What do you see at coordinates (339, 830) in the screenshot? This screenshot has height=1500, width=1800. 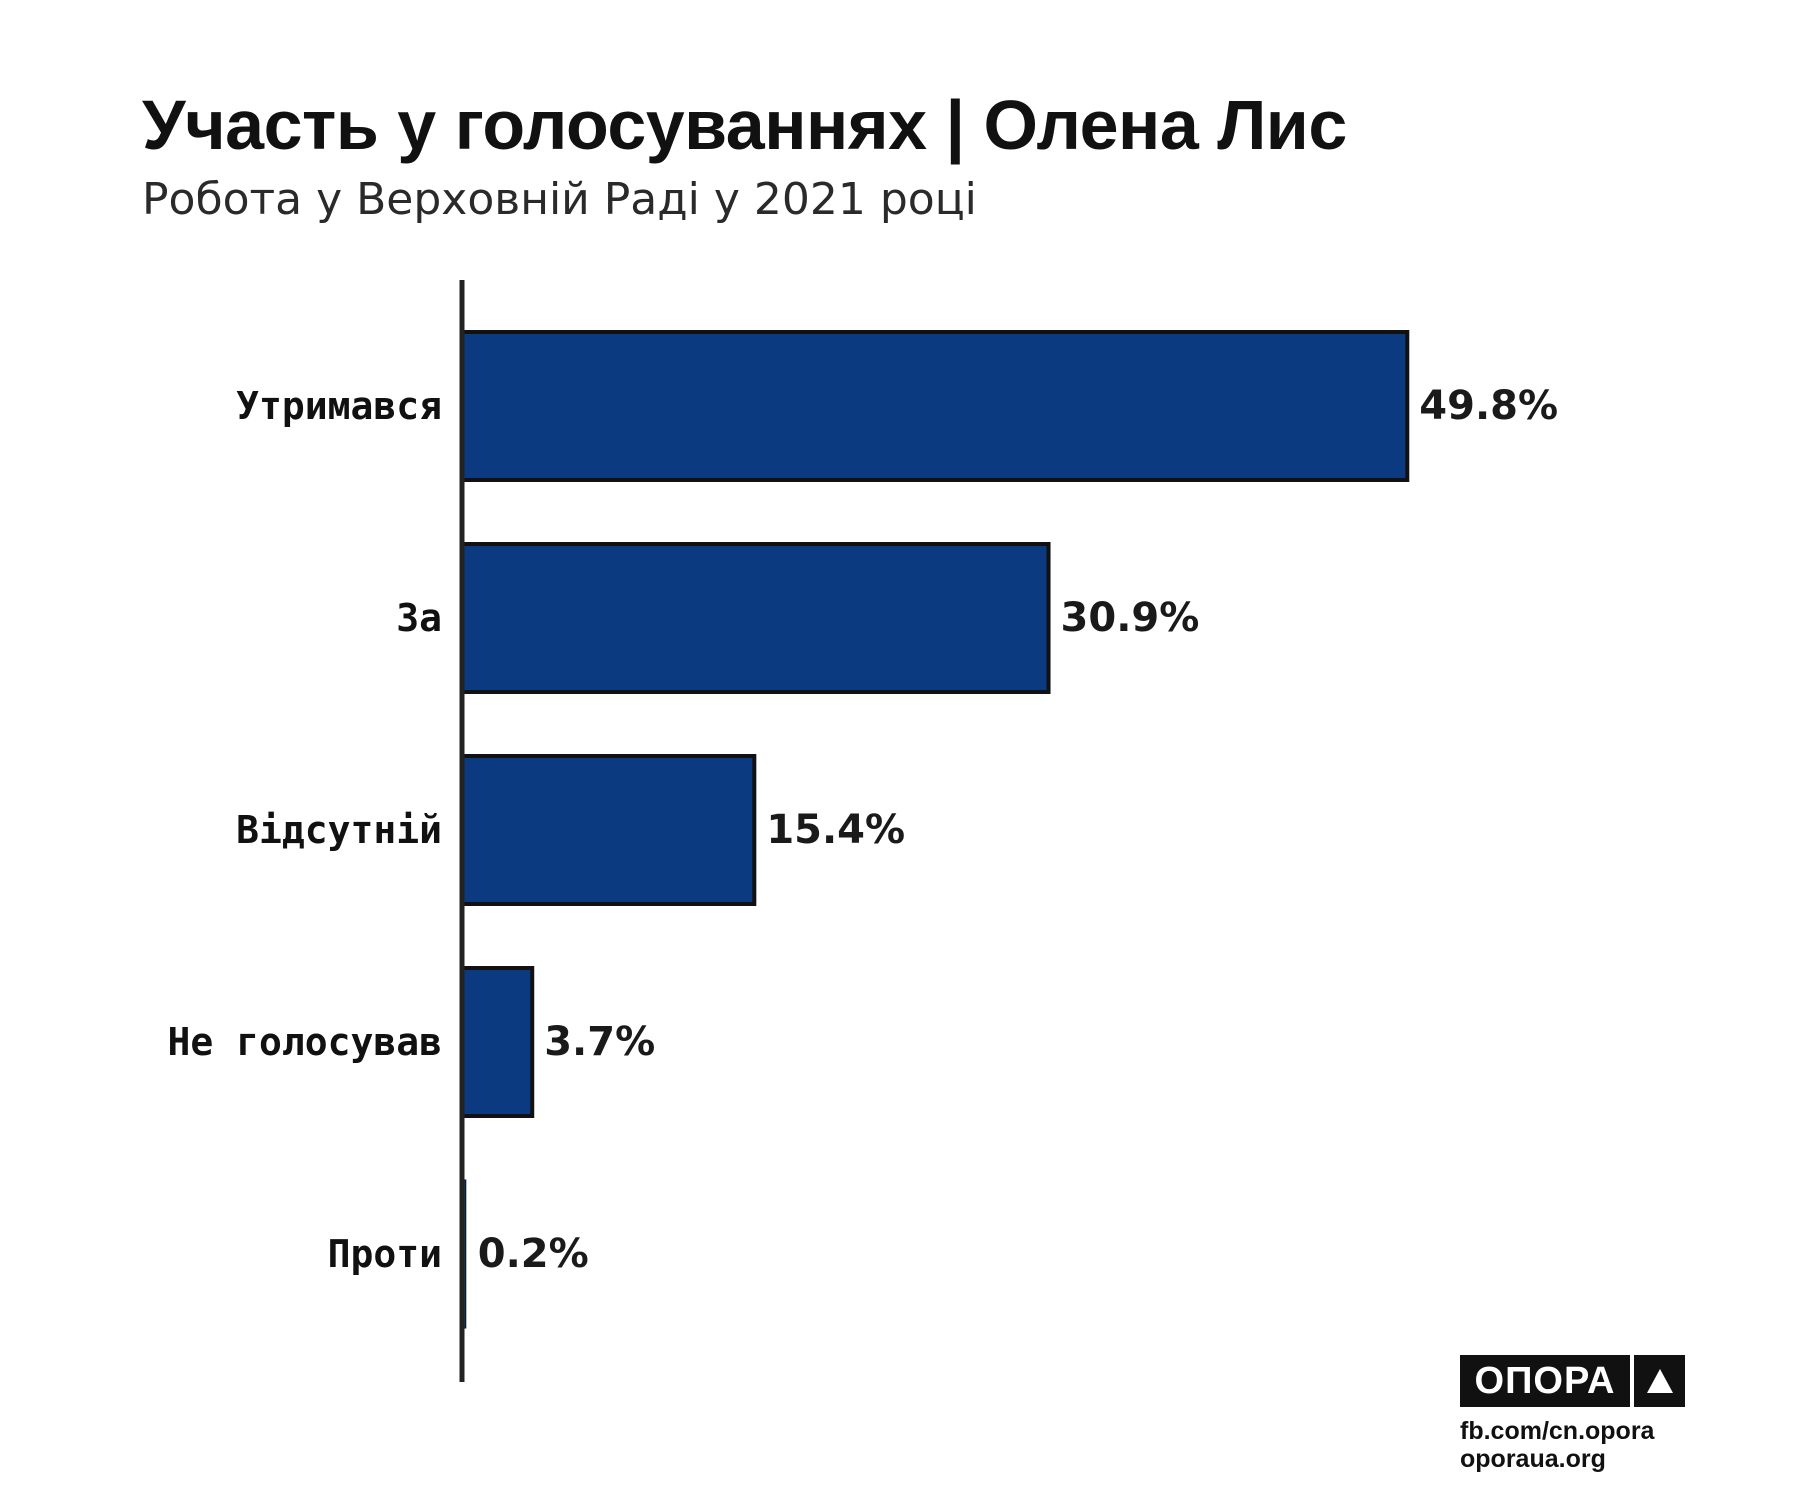 I see `category-label-3: Відсутній` at bounding box center [339, 830].